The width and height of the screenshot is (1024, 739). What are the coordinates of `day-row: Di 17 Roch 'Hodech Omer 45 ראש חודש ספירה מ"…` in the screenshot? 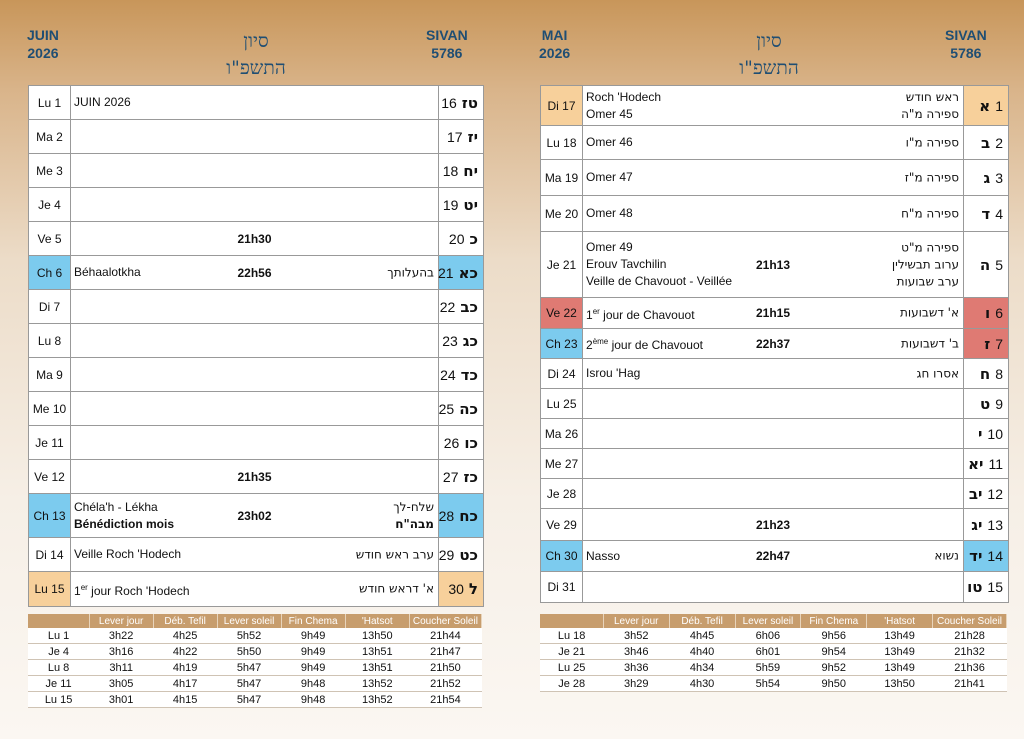 It's located at (774, 106).